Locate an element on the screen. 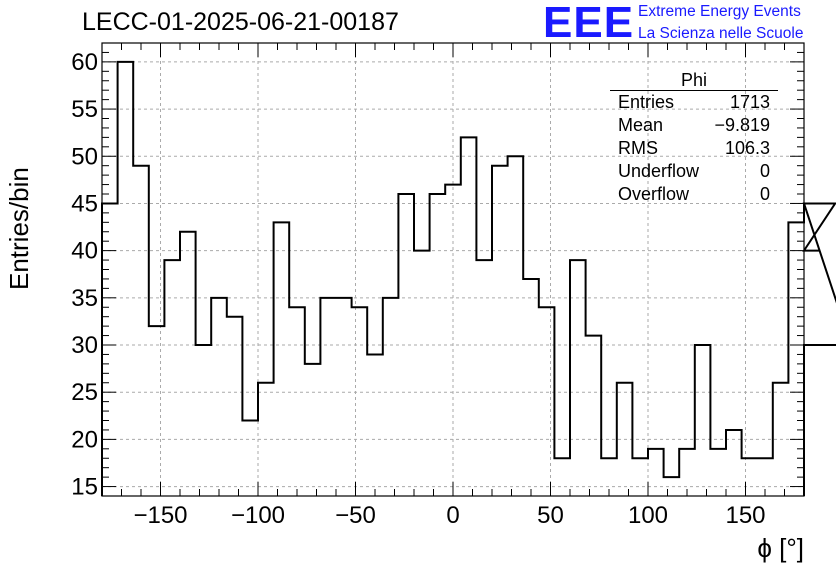 This screenshot has width=836, height=572. stats-row-mean: Mean −9.819 is located at coordinates (694, 125).